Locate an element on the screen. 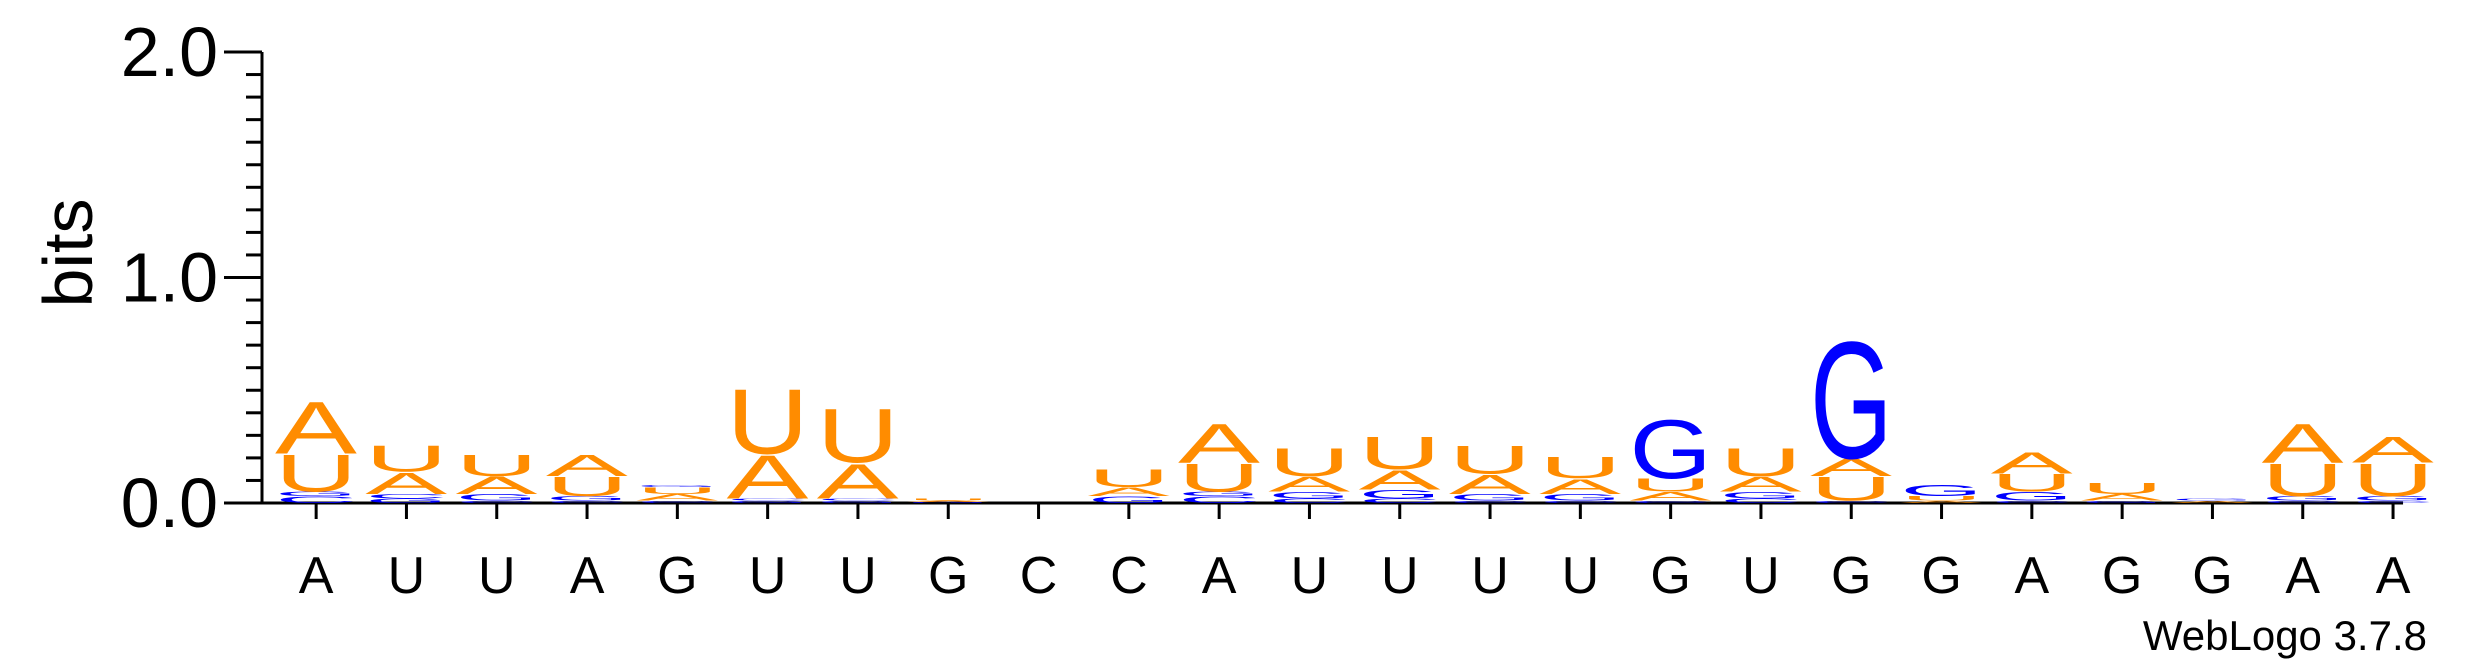 The image size is (2475, 667). y-tick-label: 0.0 is located at coordinates (169, 503).